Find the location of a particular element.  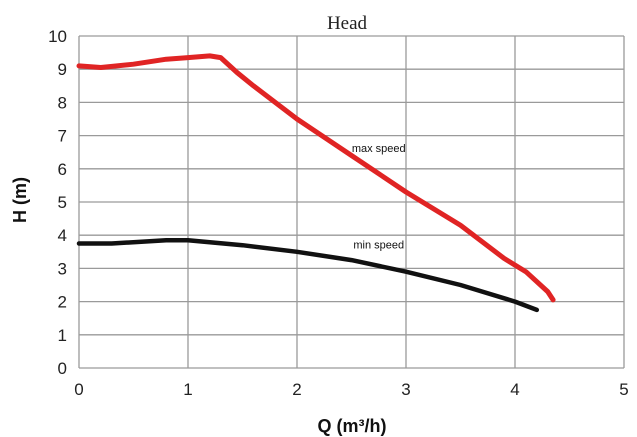

y-tick-label-8: 8 is located at coordinates (62, 102).